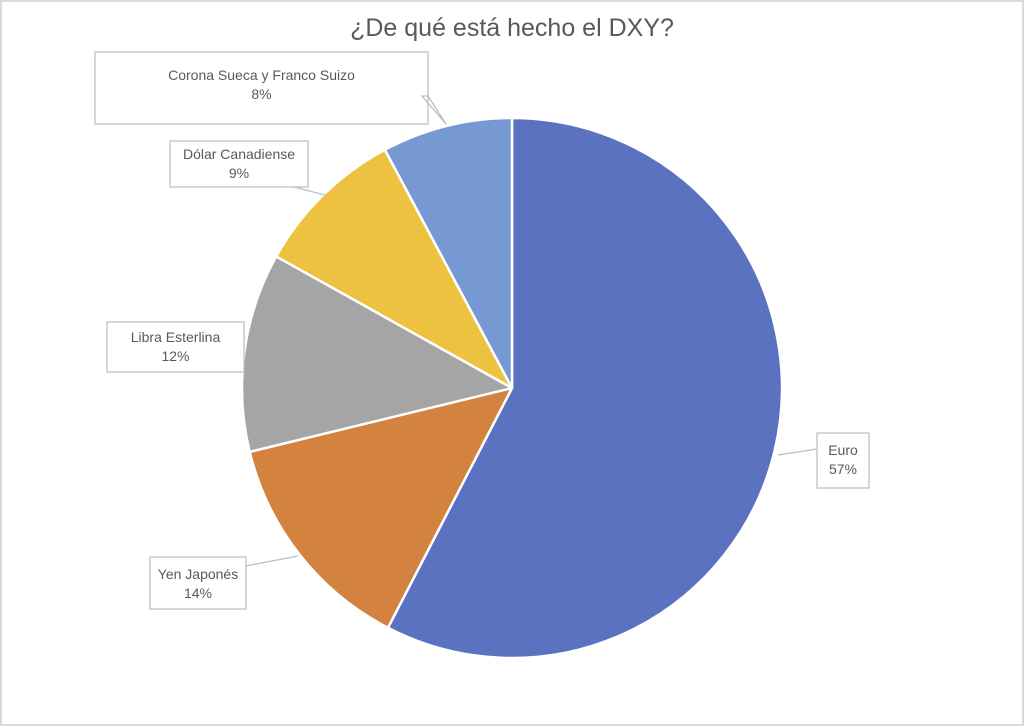 Image resolution: width=1024 pixels, height=726 pixels. I want to click on pie-slice-corona, so click(448, 253).